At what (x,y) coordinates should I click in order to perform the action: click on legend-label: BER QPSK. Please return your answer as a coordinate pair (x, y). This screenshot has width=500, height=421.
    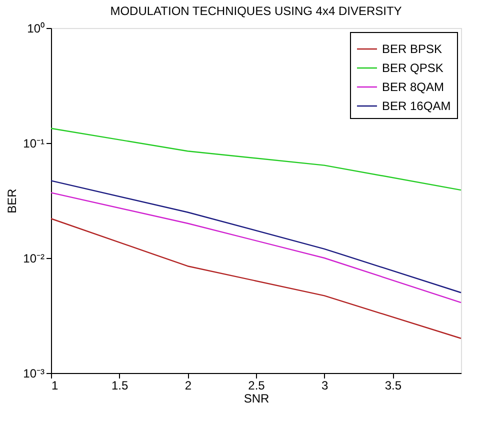
    Looking at the image, I should click on (413, 68).